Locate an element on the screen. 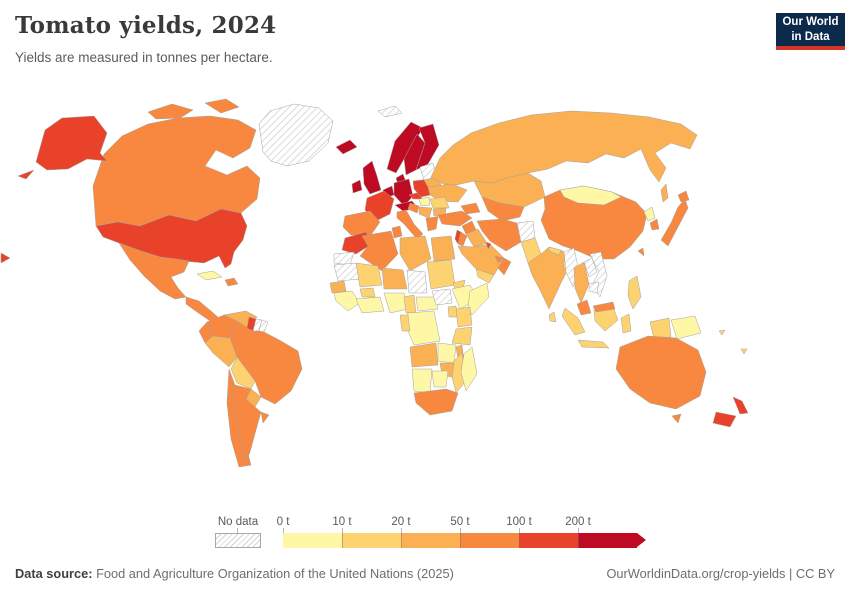 This screenshot has height=600, width=850. region-car is located at coordinates (427, 304).